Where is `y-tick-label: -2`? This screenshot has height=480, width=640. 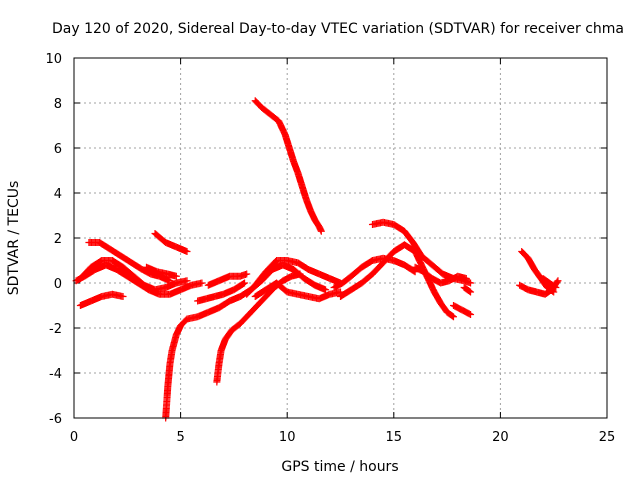
y-tick-label: -2 is located at coordinates (55, 329).